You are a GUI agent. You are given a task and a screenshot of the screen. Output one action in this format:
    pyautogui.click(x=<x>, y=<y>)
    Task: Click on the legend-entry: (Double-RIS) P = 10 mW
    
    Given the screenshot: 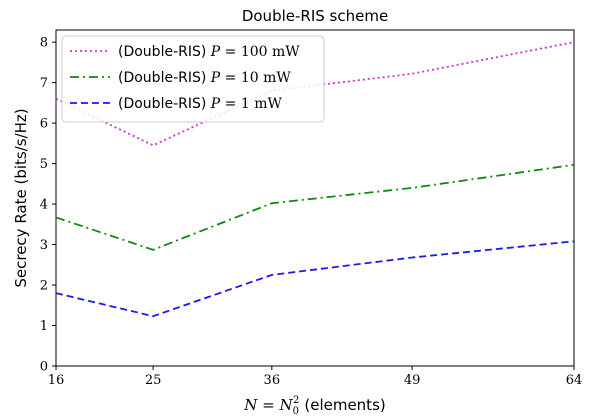 What is the action you would take?
    pyautogui.click(x=204, y=78)
    